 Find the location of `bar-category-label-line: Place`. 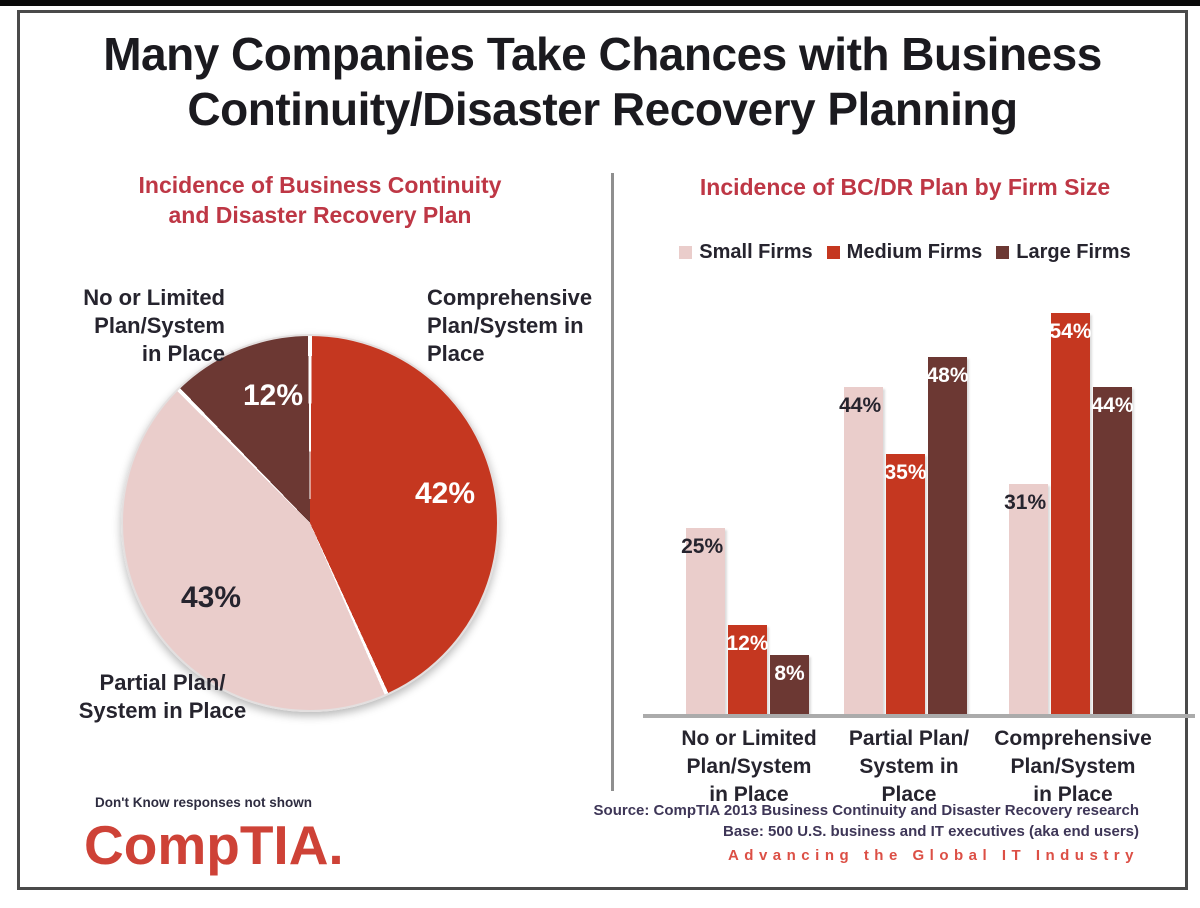

bar-category-label-line: Place is located at coordinates (909, 794).